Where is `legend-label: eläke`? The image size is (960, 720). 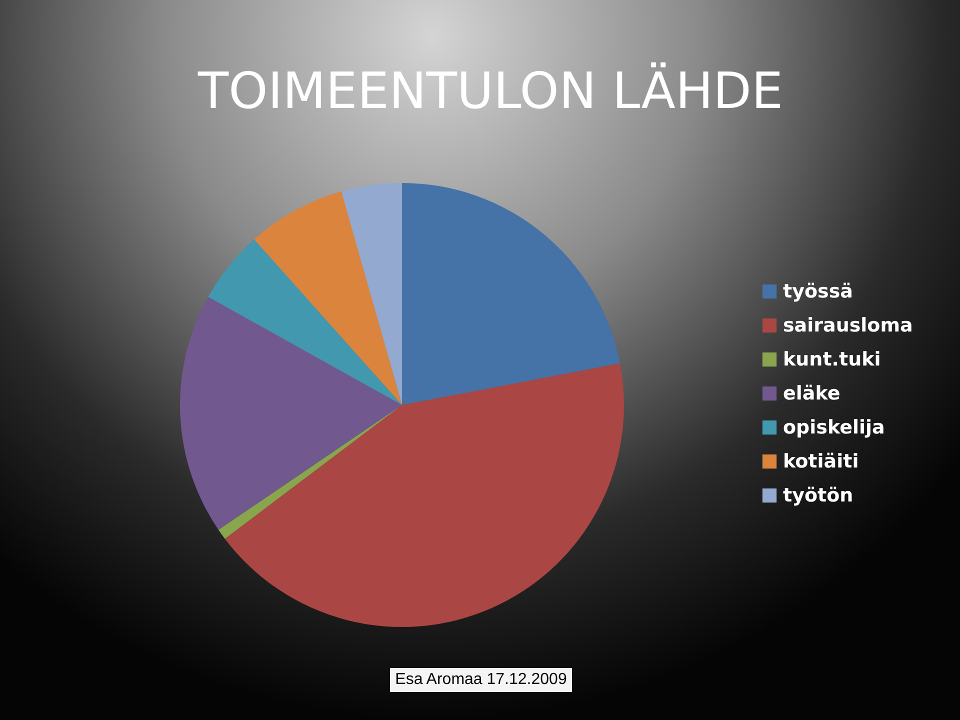 legend-label: eläke is located at coordinates (811, 393).